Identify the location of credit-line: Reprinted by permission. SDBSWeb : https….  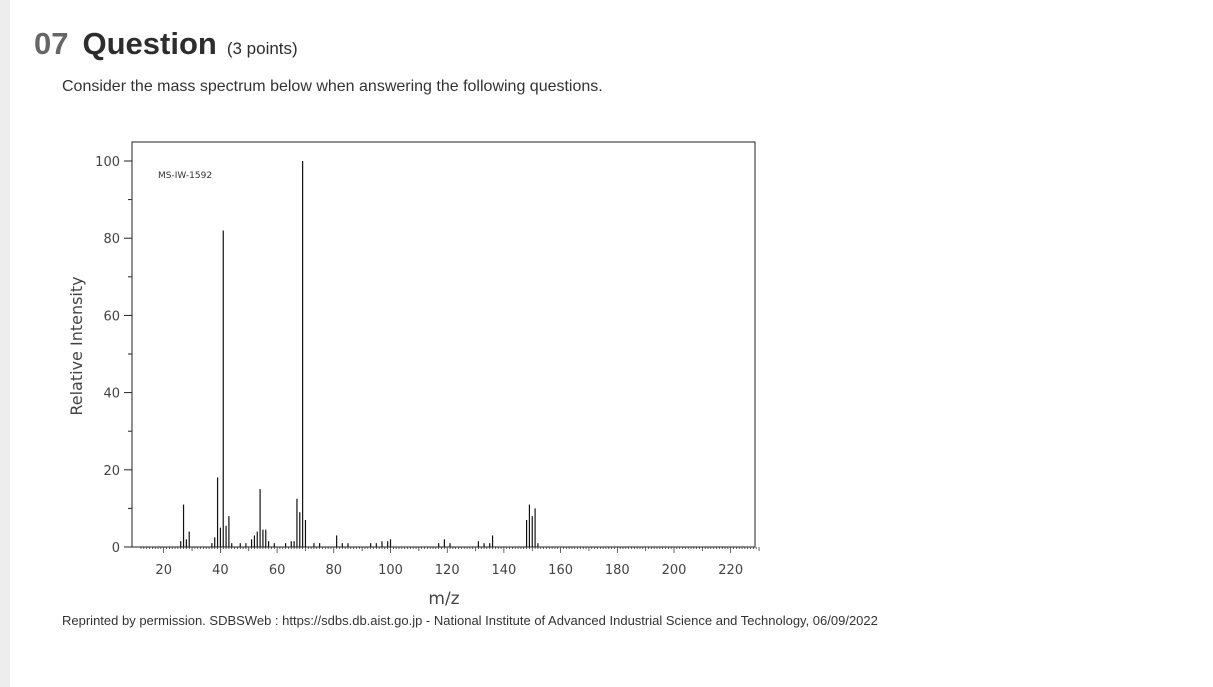
(470, 620).